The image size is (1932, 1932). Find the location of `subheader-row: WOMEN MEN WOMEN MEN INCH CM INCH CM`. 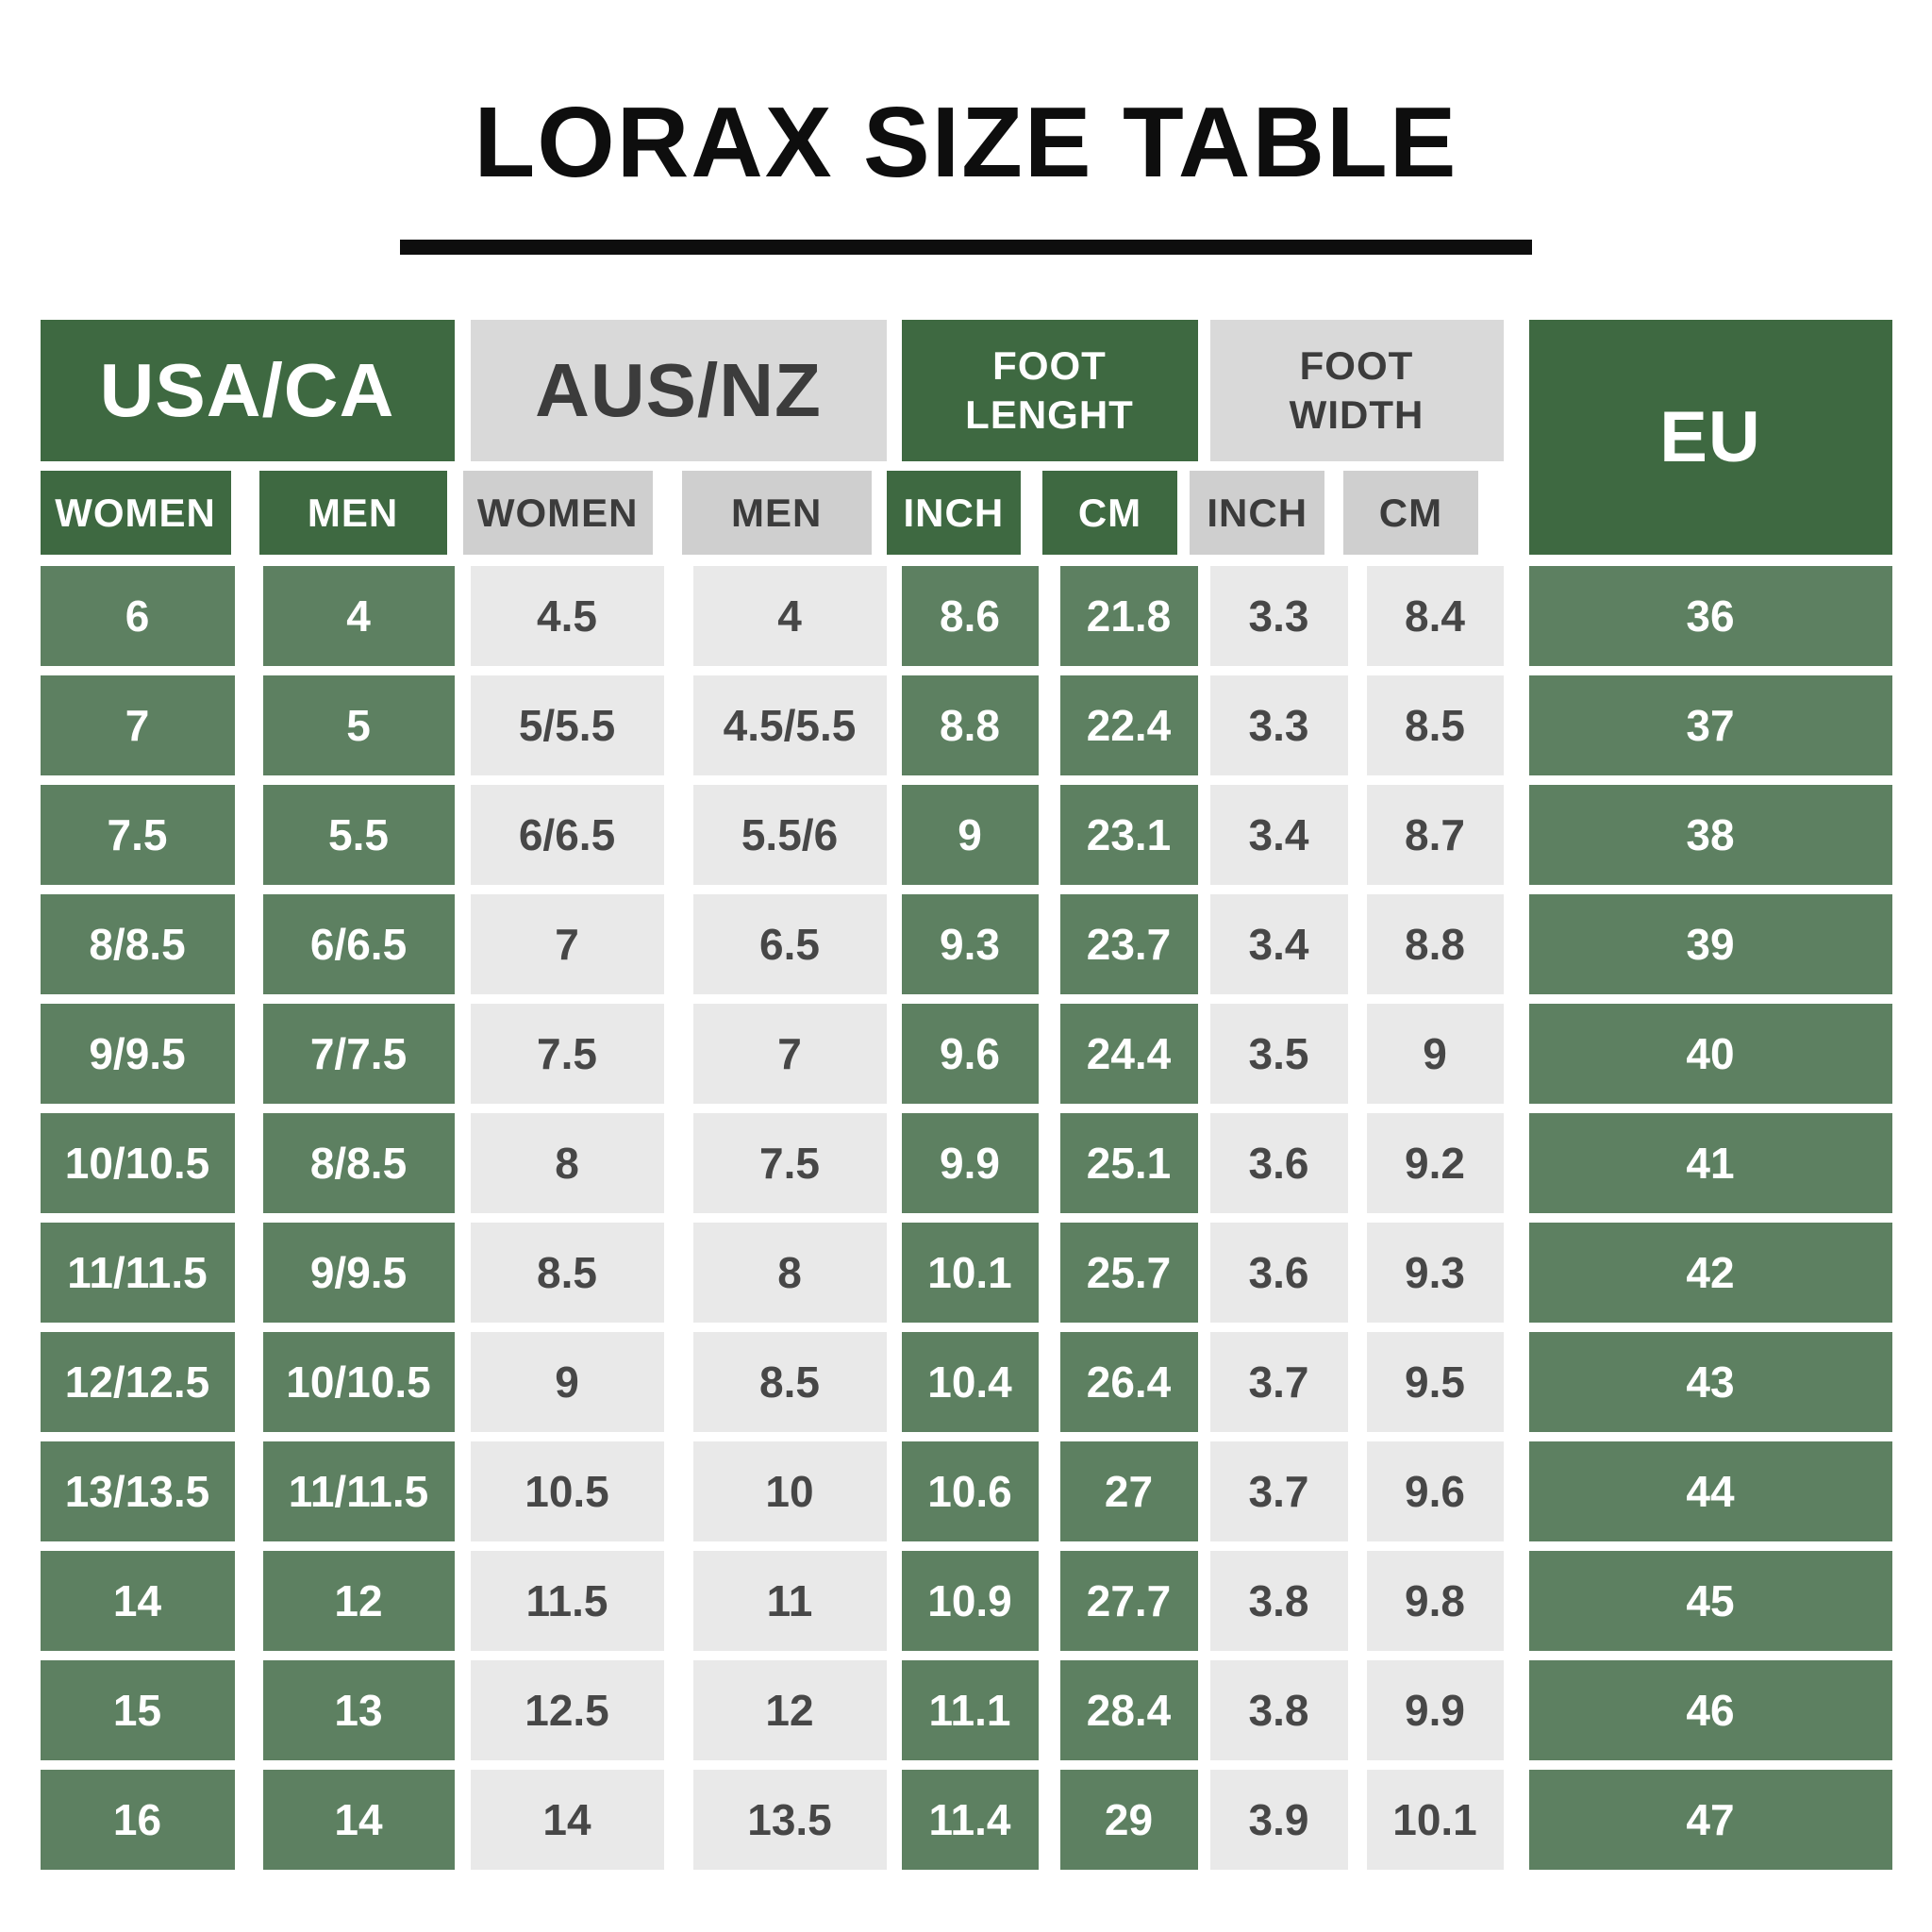

subheader-row: WOMEN MEN WOMEN MEN INCH CM INCH CM is located at coordinates (772, 513).